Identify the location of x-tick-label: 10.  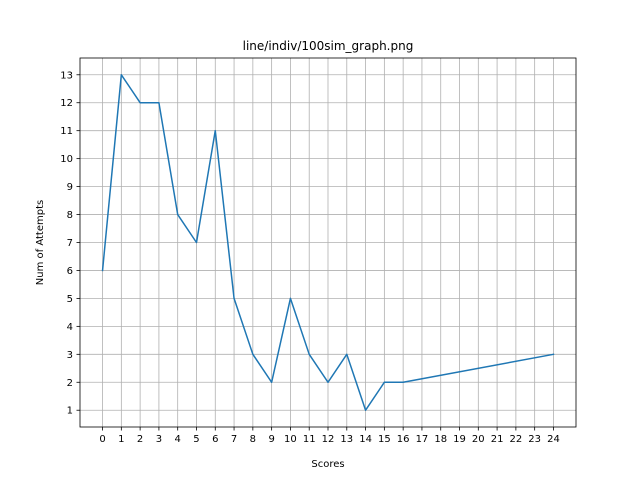
(290, 439).